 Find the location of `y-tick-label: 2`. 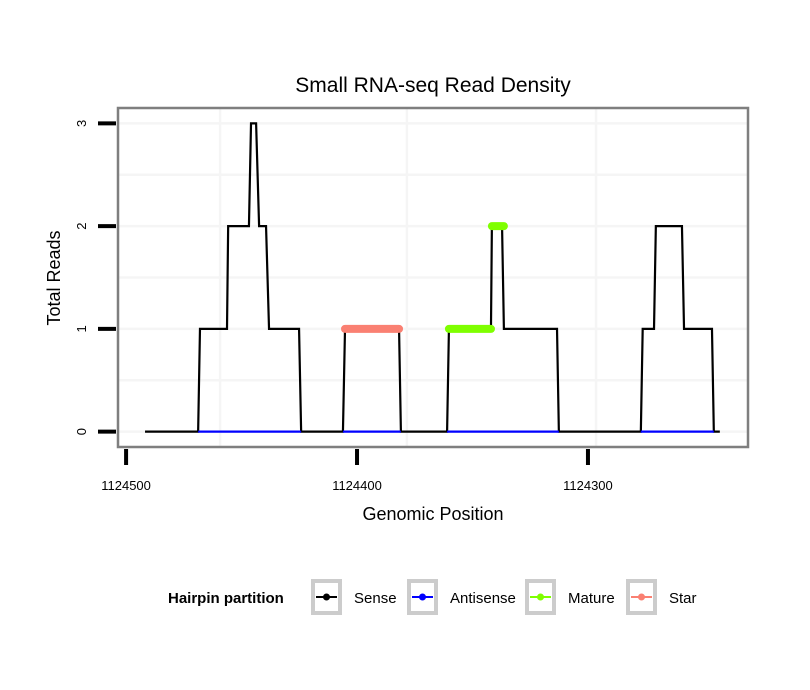

y-tick-label: 2 is located at coordinates (81, 226).